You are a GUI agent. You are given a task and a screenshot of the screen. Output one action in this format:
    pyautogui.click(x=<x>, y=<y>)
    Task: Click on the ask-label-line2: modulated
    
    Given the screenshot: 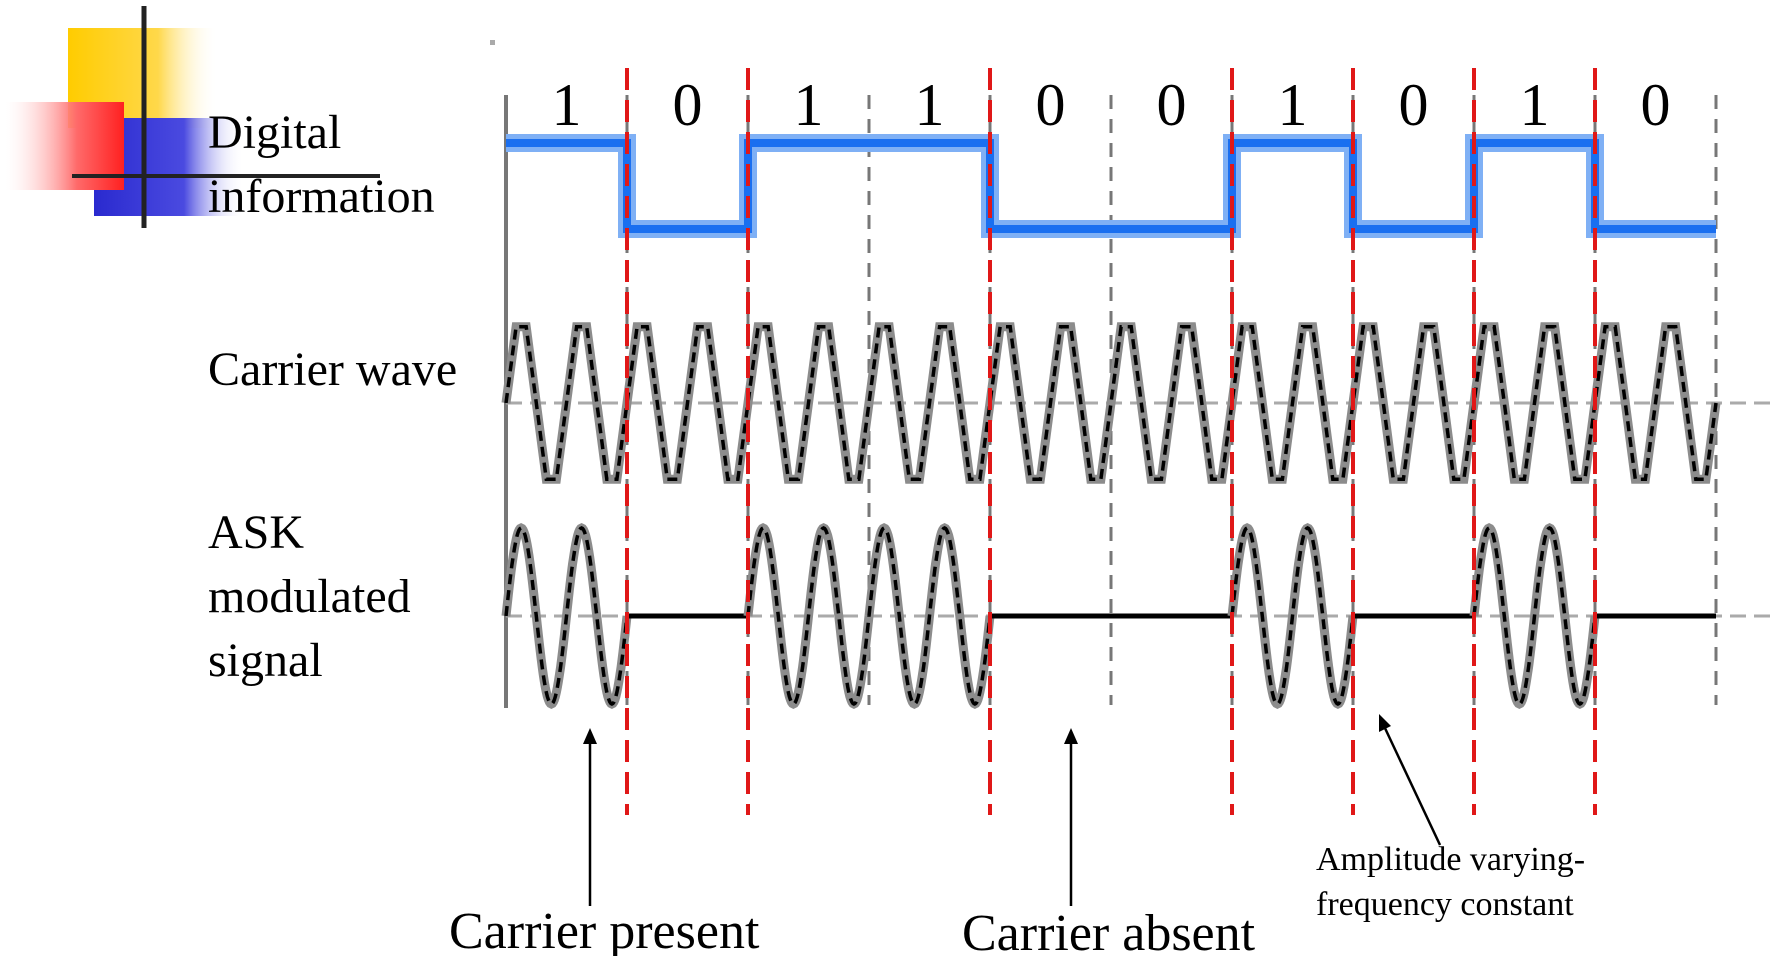 What is the action you would take?
    pyautogui.click(x=309, y=596)
    